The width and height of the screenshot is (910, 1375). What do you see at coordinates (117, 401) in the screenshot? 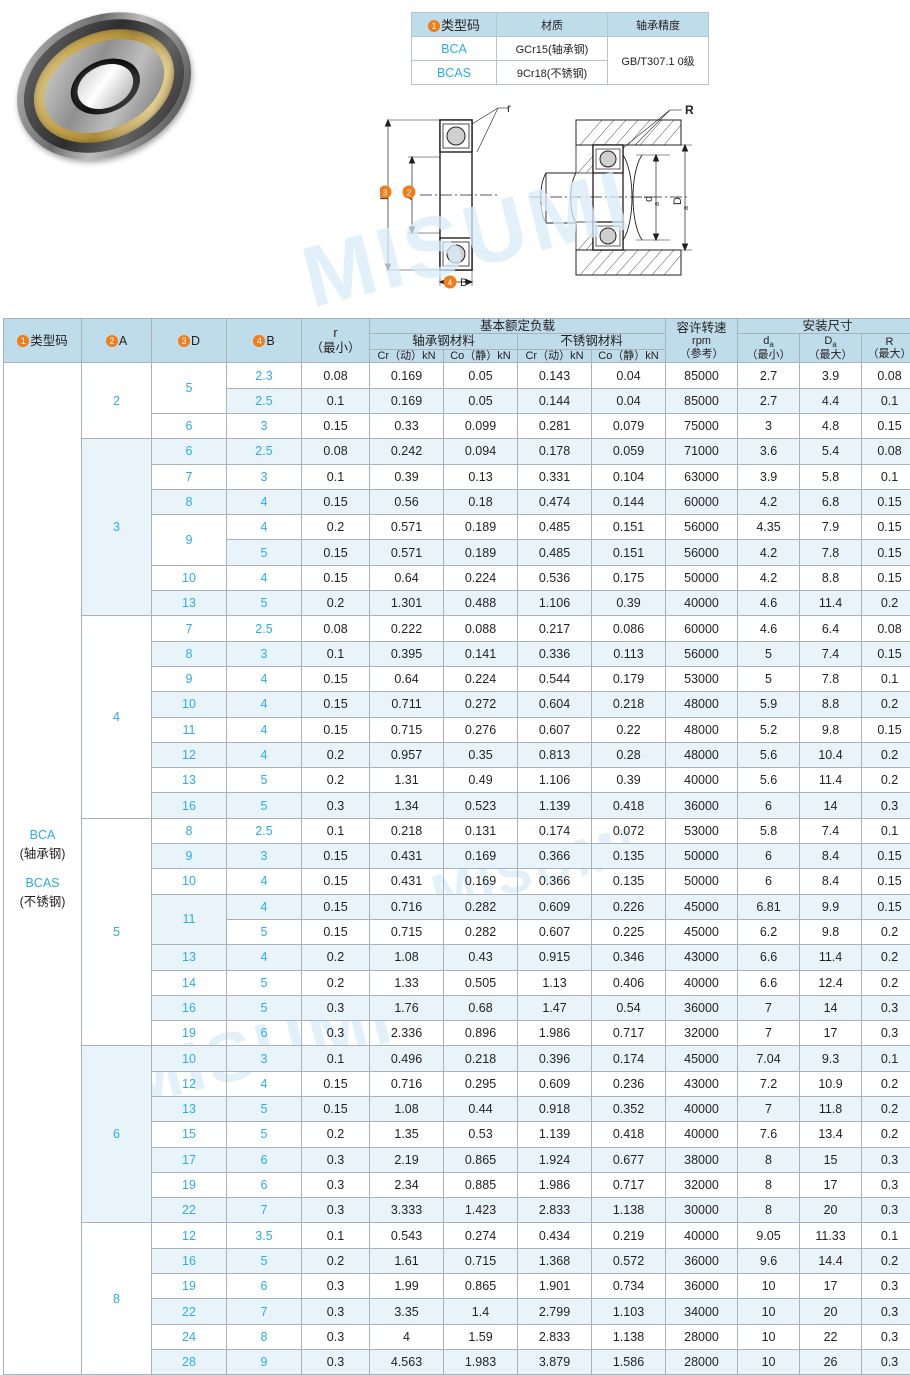
I see `cell-A-value: 2` at bounding box center [117, 401].